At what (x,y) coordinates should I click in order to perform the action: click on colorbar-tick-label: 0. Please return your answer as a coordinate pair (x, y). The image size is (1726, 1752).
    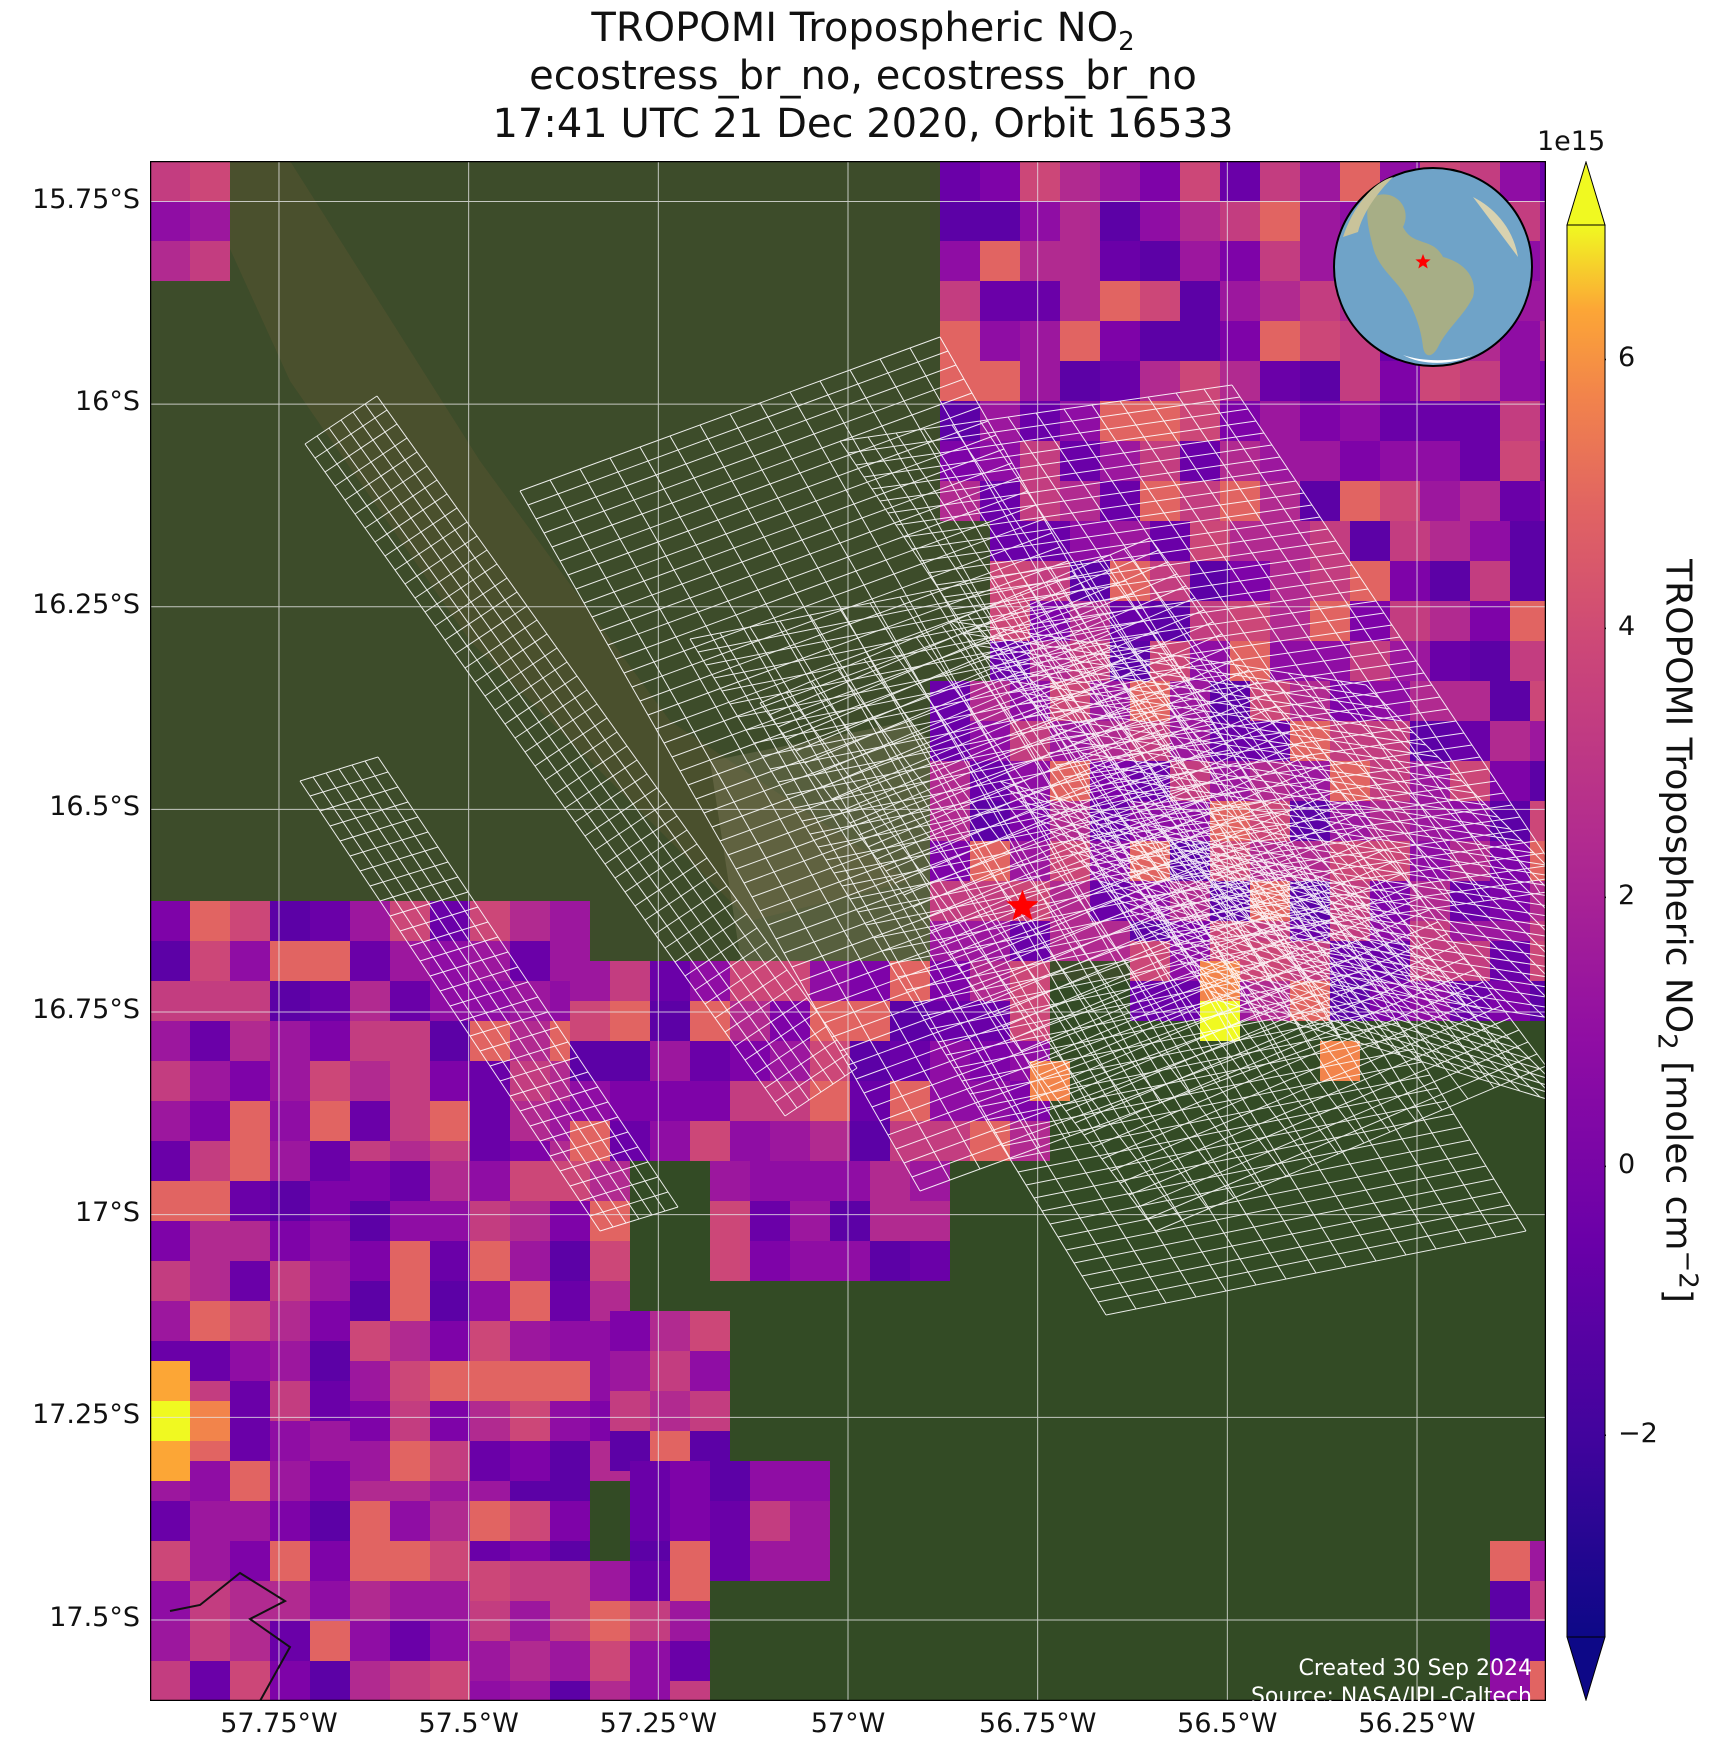
    Looking at the image, I should click on (1627, 1165).